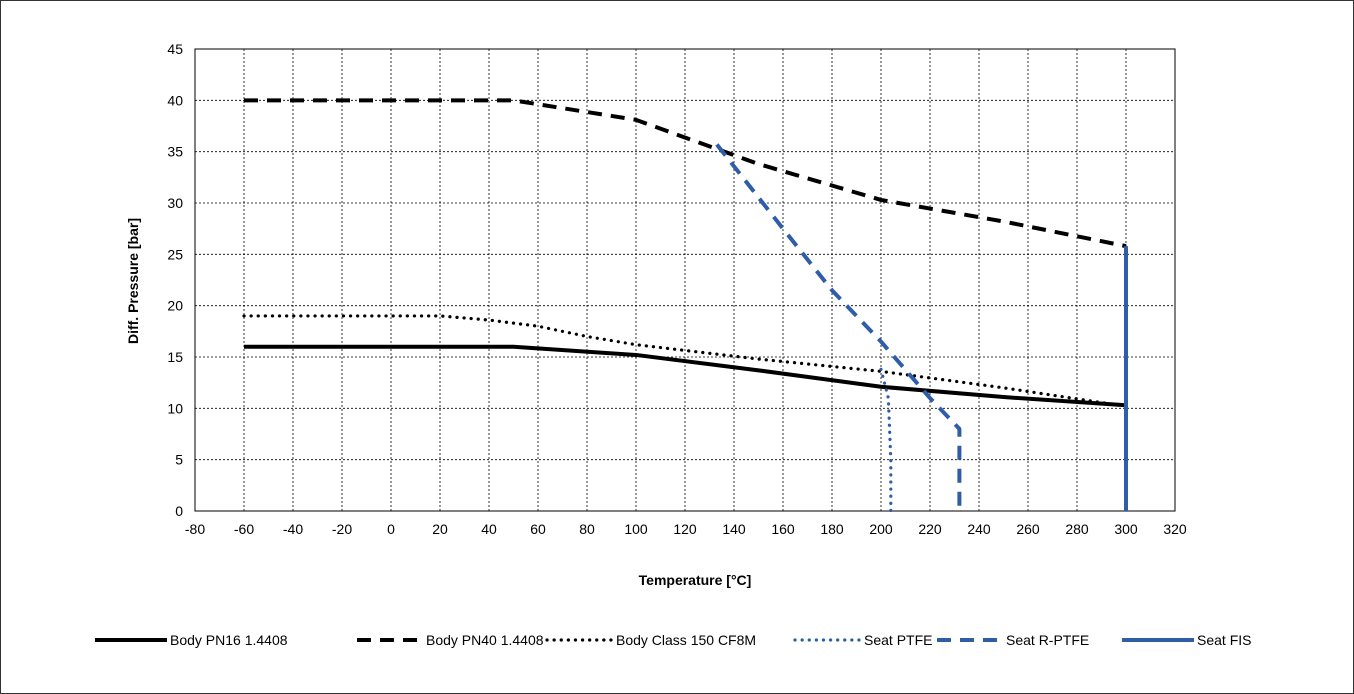 Image resolution: width=1354 pixels, height=694 pixels. What do you see at coordinates (195, 529) in the screenshot?
I see `x-tick-label: -80` at bounding box center [195, 529].